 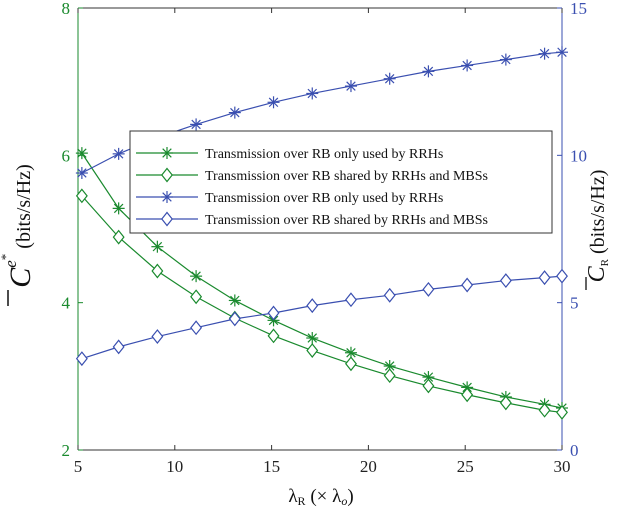 I want to click on legend-box, so click(x=341, y=182).